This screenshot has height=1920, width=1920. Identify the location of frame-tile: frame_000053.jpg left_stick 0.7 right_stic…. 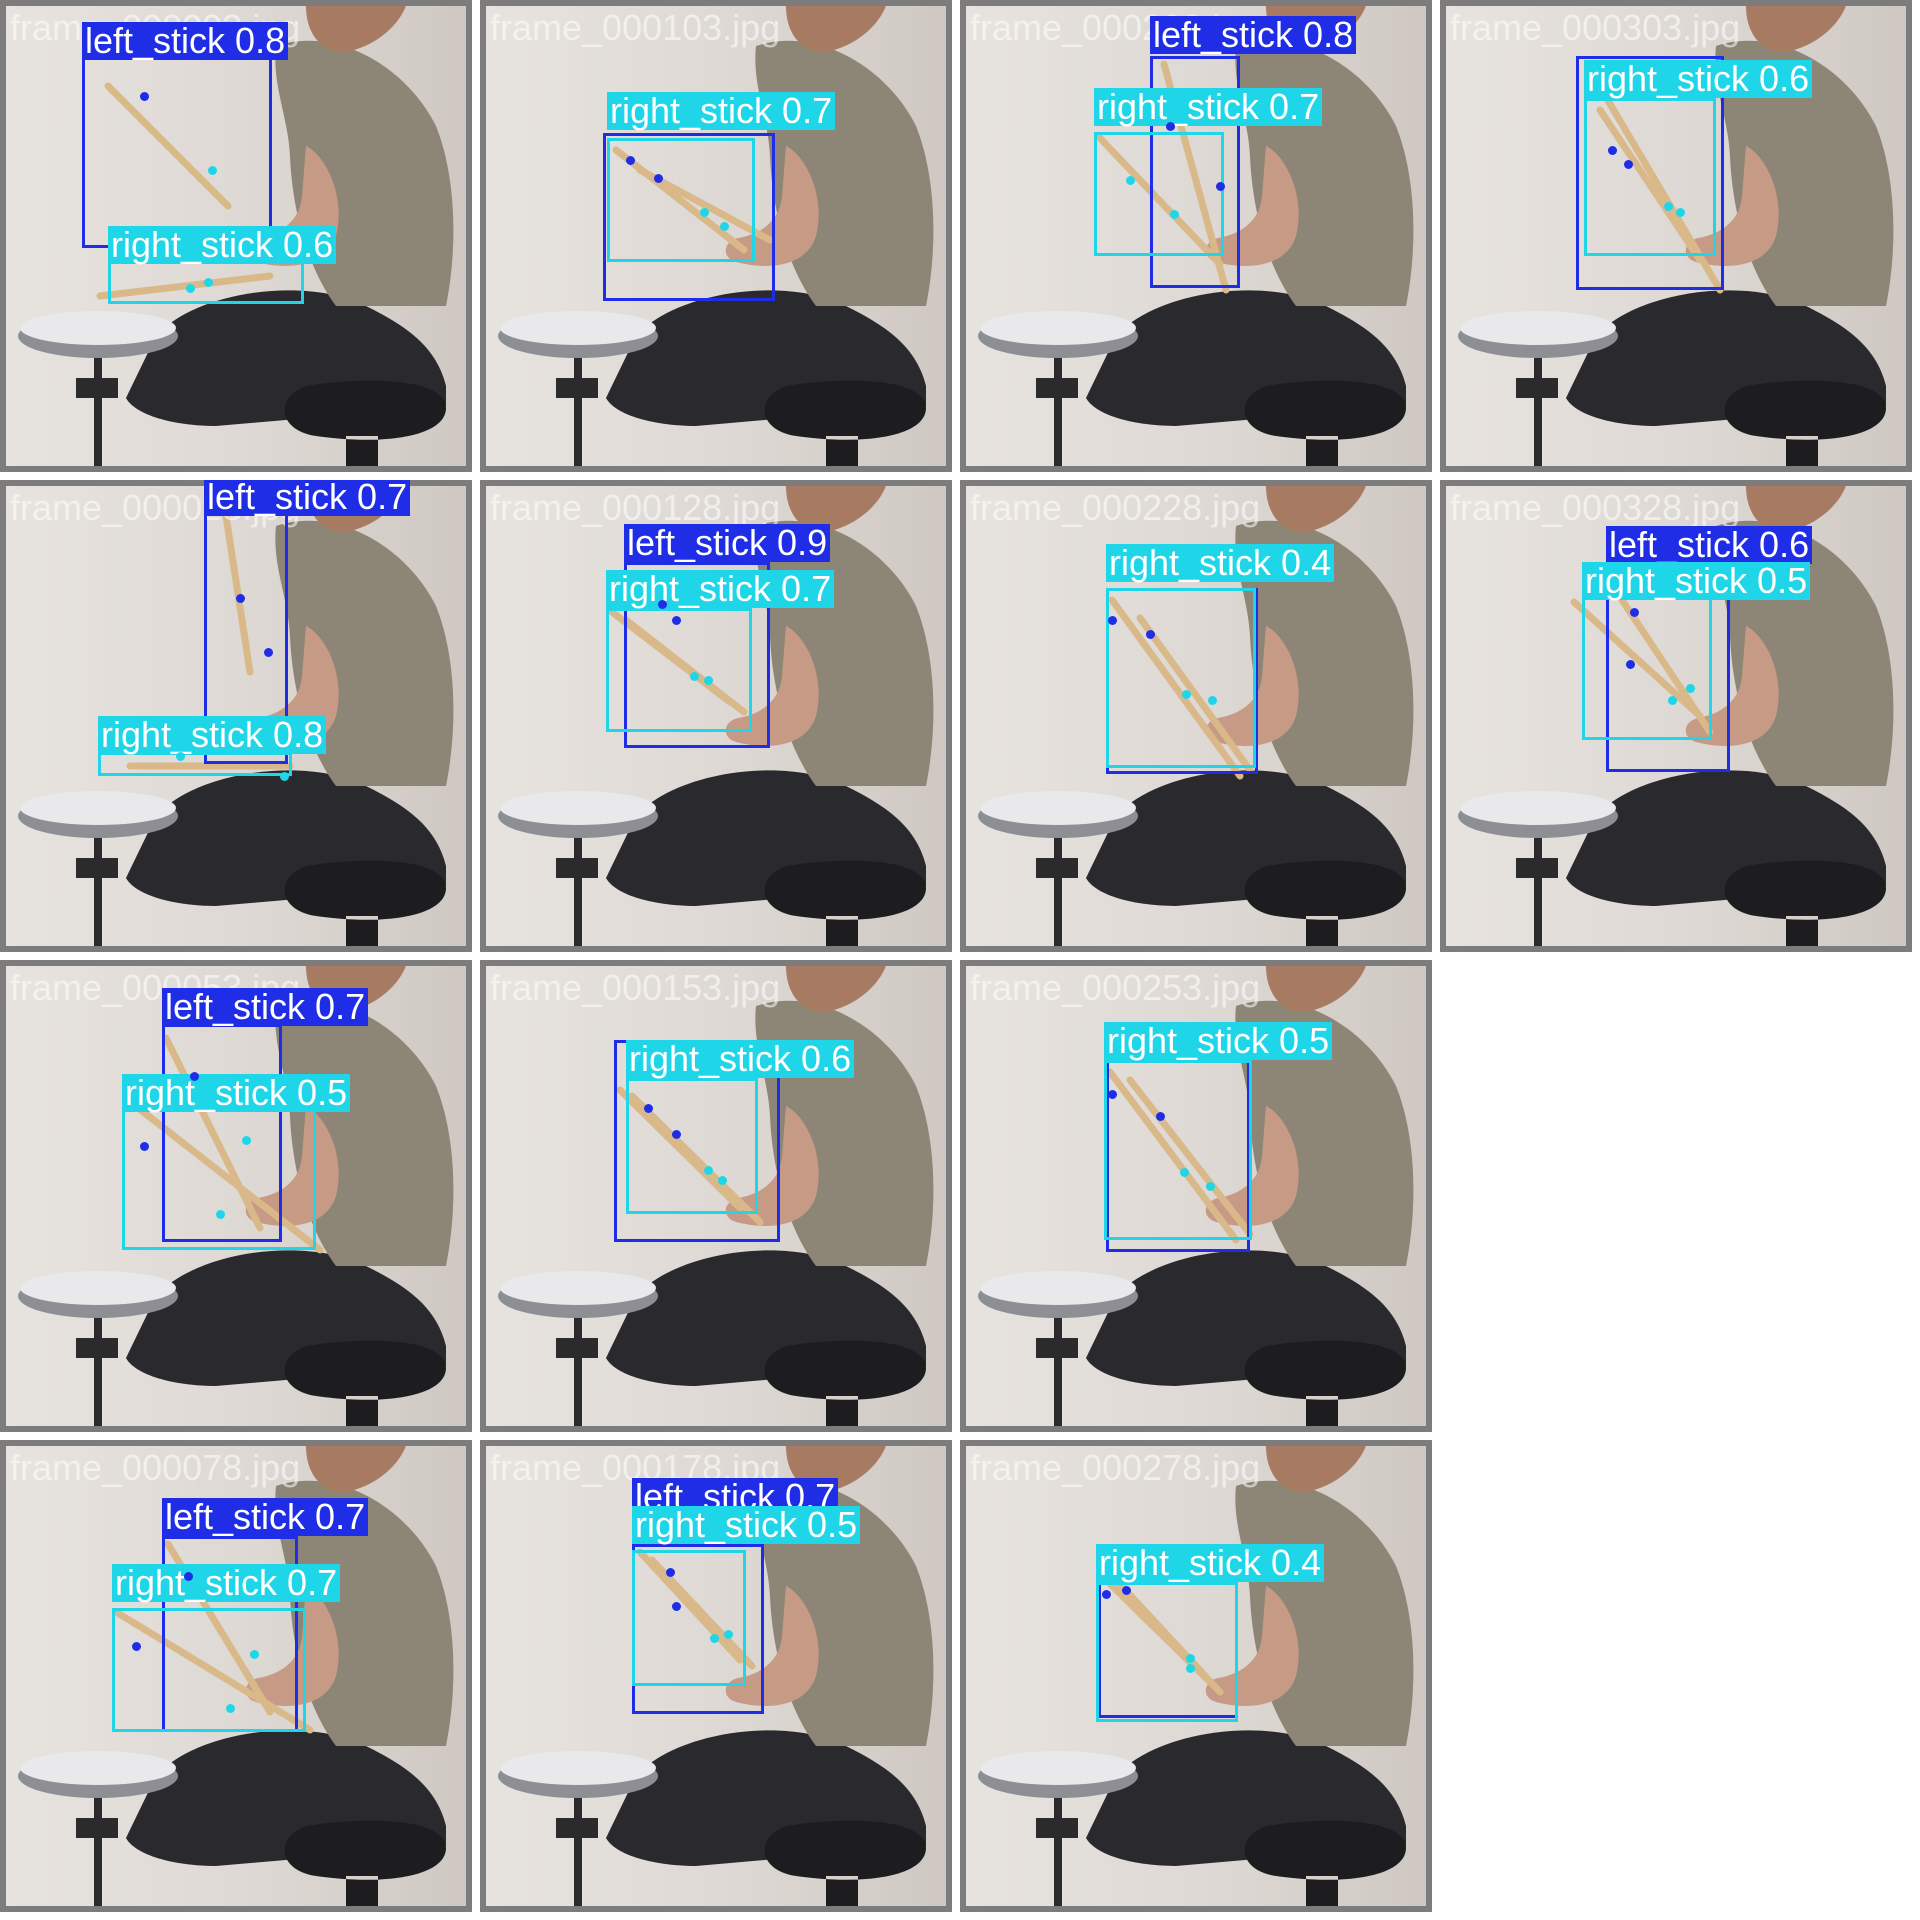
(236, 1196).